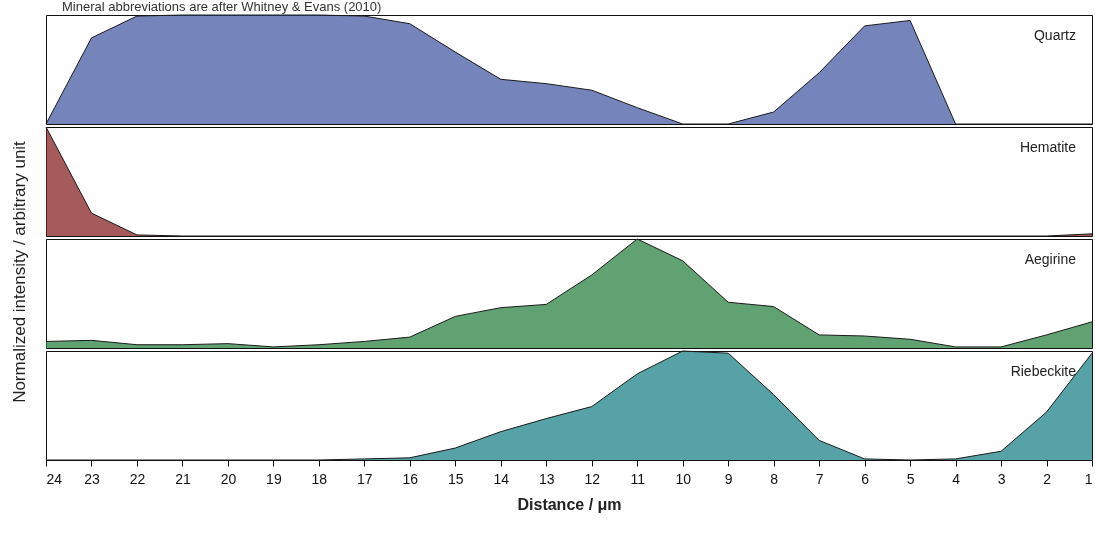 The image size is (1095, 533). I want to click on x-tick-label: 3, so click(1001, 478).